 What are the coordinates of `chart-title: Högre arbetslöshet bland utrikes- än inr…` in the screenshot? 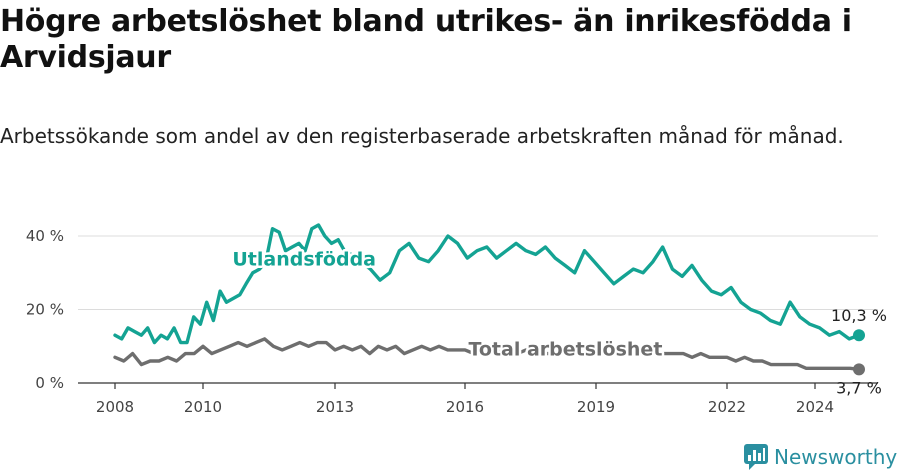 It's located at (426, 39).